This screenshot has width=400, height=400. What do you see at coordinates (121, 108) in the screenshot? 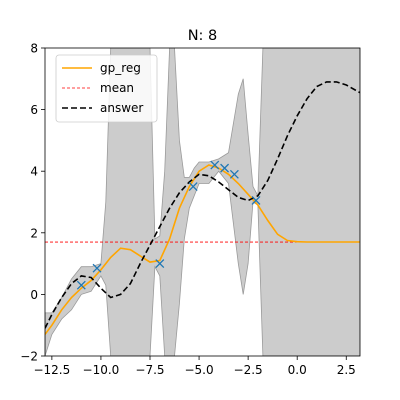
I see `legend-label-answer: answer` at bounding box center [121, 108].